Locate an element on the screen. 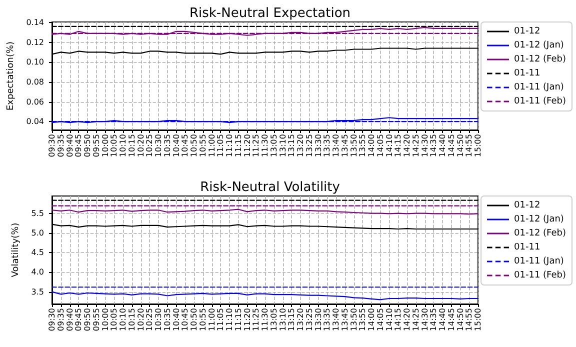  x-tick-label: 10:50 is located at coordinates (194, 146).